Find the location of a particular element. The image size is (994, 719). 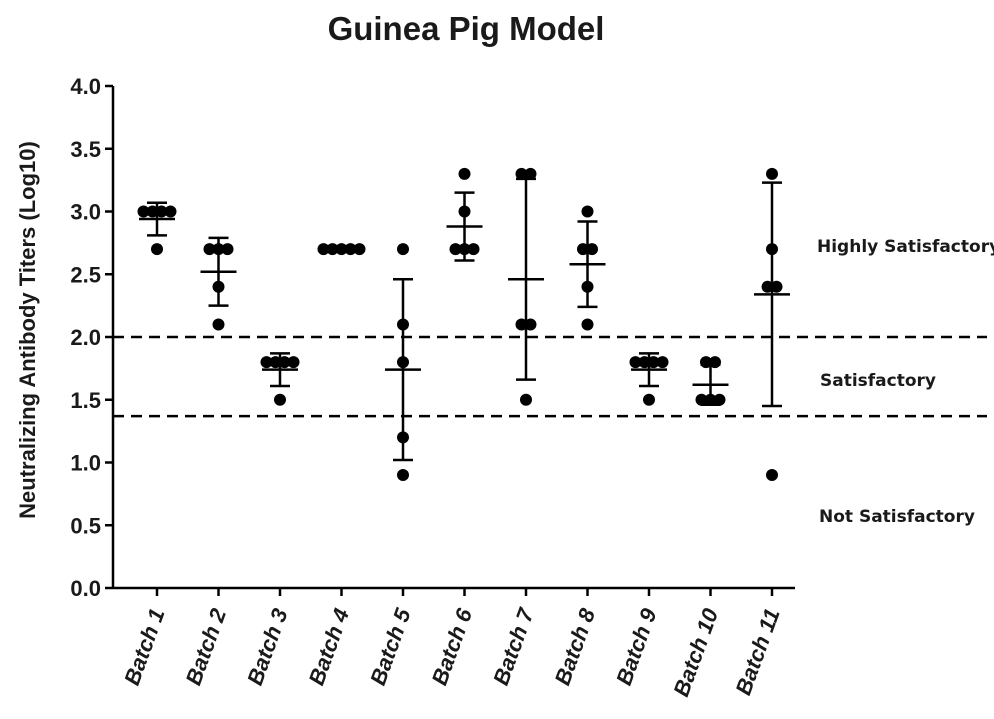

zone-label-satisfactory: Satisfactory is located at coordinates (878, 381).